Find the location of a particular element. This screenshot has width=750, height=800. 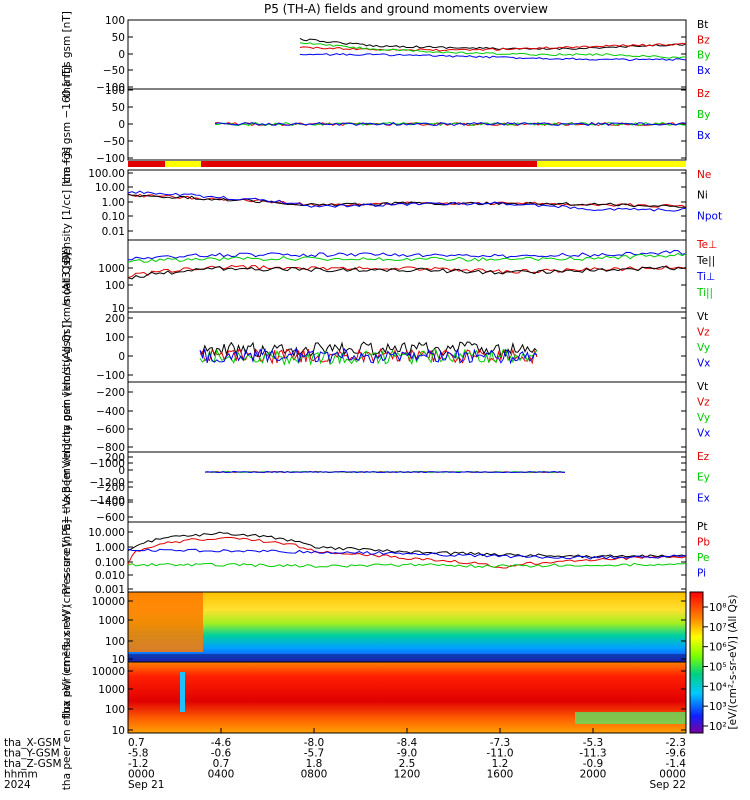

legend-entry: Npot is located at coordinates (709, 216).